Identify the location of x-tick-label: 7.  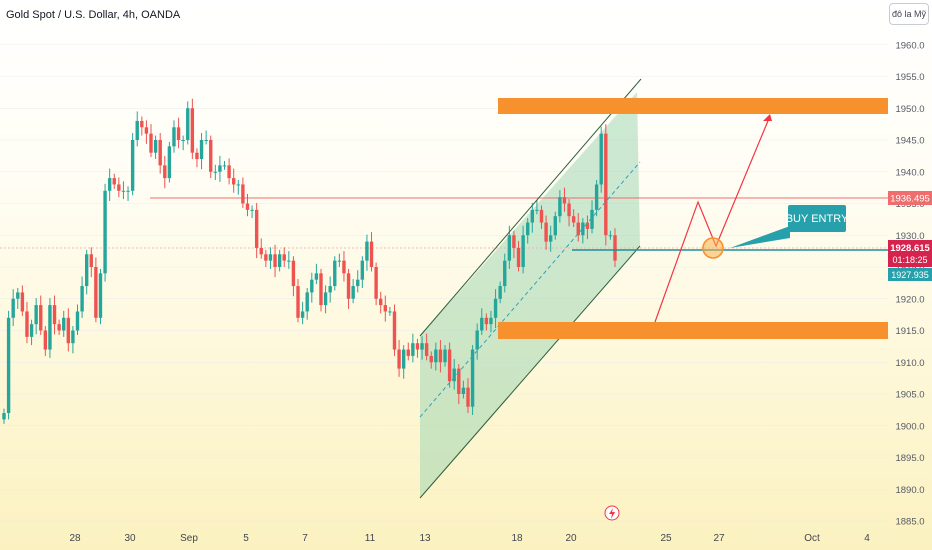
(305, 538).